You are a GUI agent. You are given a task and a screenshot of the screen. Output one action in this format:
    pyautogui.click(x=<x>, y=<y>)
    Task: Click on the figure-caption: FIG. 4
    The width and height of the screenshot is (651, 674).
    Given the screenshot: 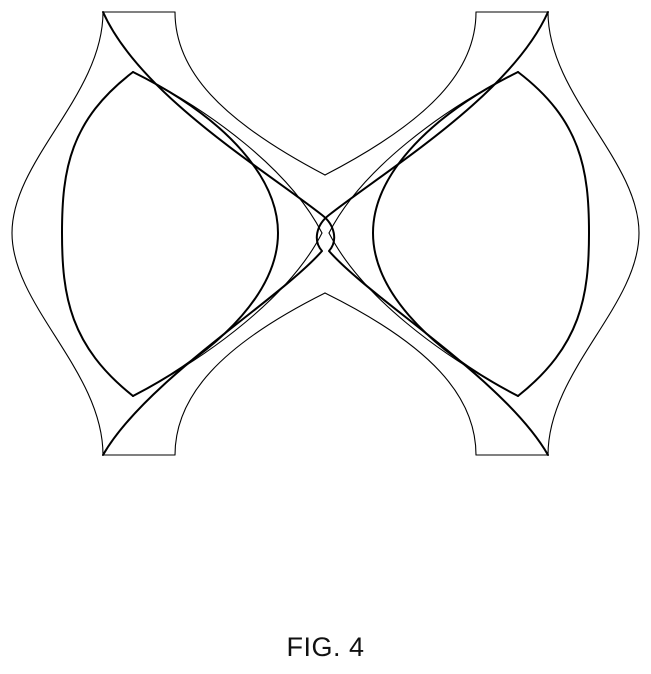 What is the action you would take?
    pyautogui.click(x=325, y=647)
    